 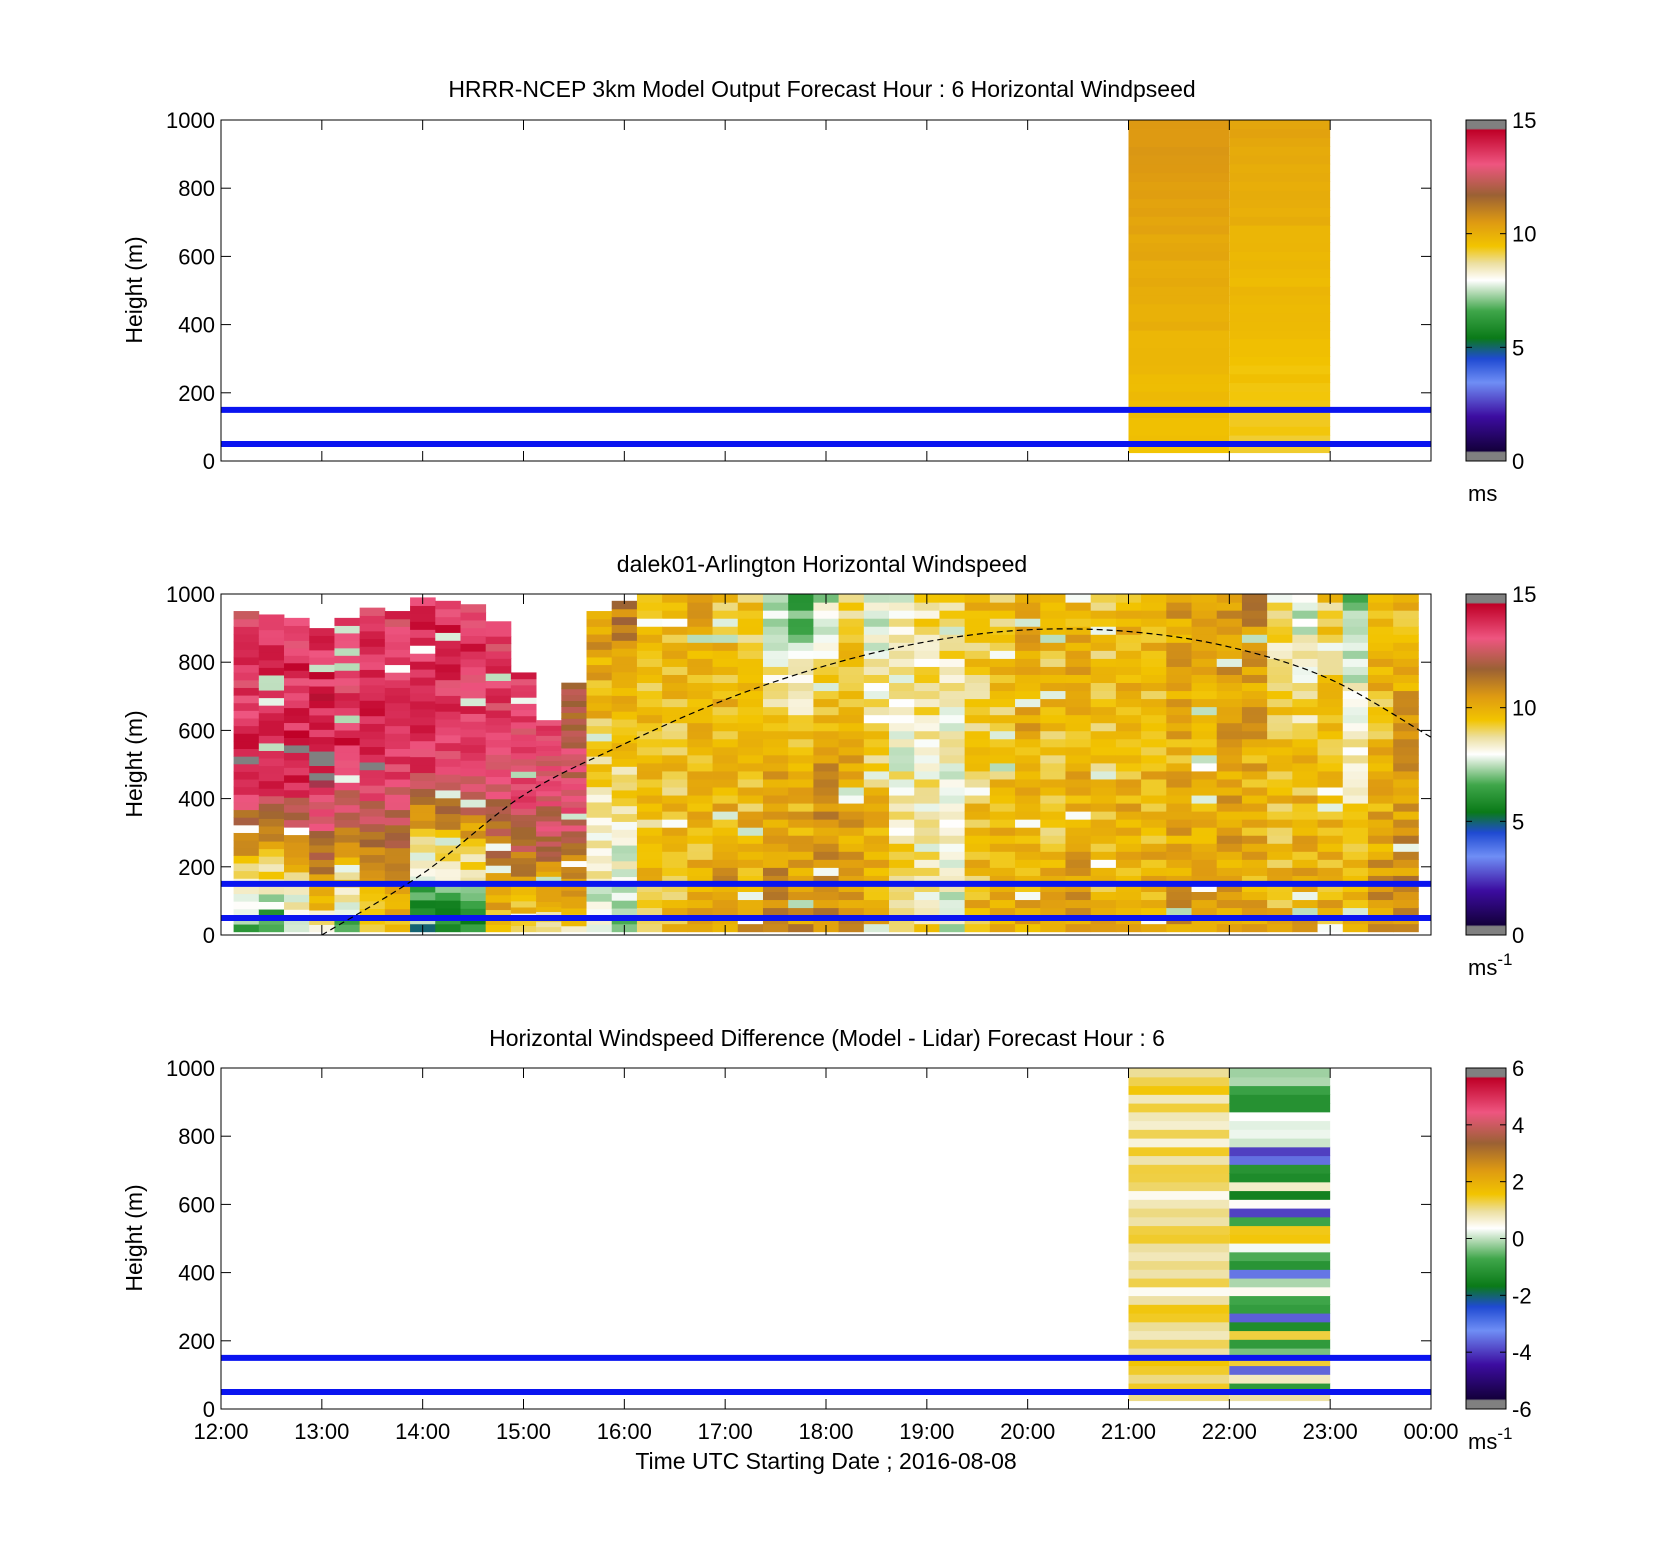 What do you see at coordinates (1490, 1439) in the screenshot?
I see `colorbar-unit: ms-1` at bounding box center [1490, 1439].